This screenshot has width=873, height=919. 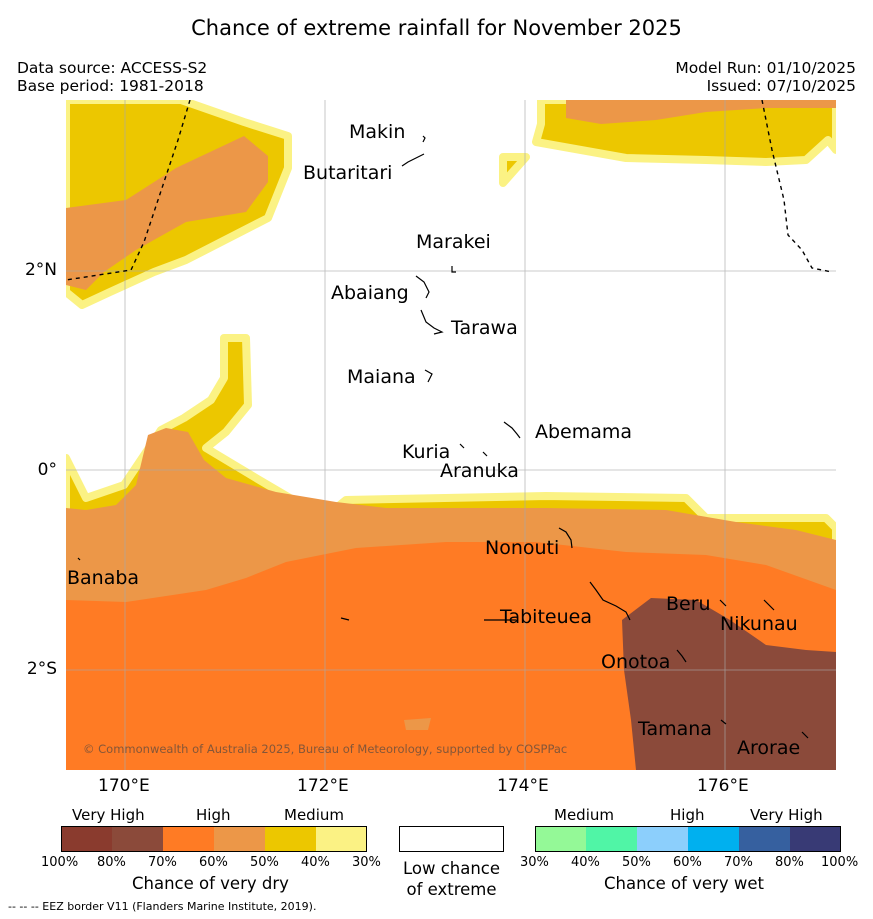 What do you see at coordinates (377, 132) in the screenshot?
I see `place-label-makin: Makin` at bounding box center [377, 132].